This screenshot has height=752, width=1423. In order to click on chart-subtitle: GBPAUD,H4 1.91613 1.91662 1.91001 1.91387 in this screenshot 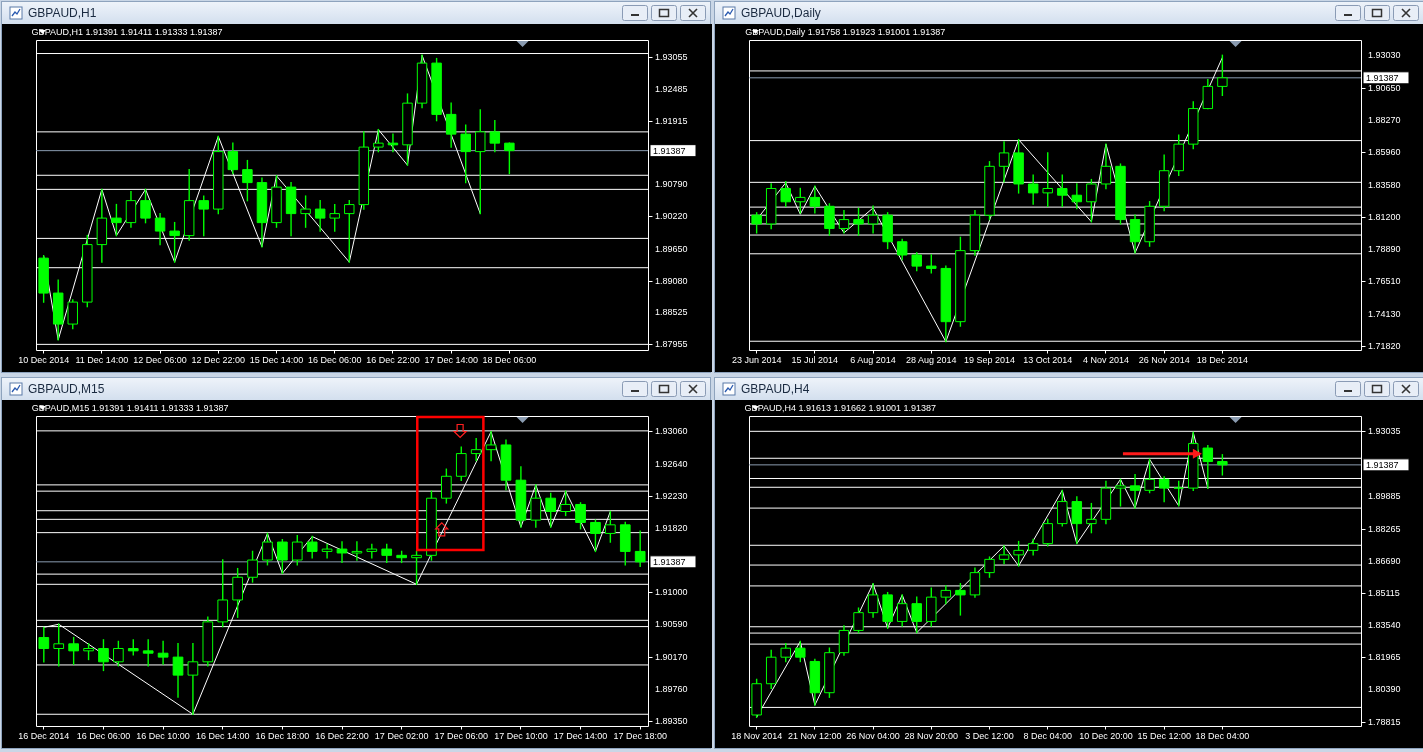, I will do `click(840, 408)`.